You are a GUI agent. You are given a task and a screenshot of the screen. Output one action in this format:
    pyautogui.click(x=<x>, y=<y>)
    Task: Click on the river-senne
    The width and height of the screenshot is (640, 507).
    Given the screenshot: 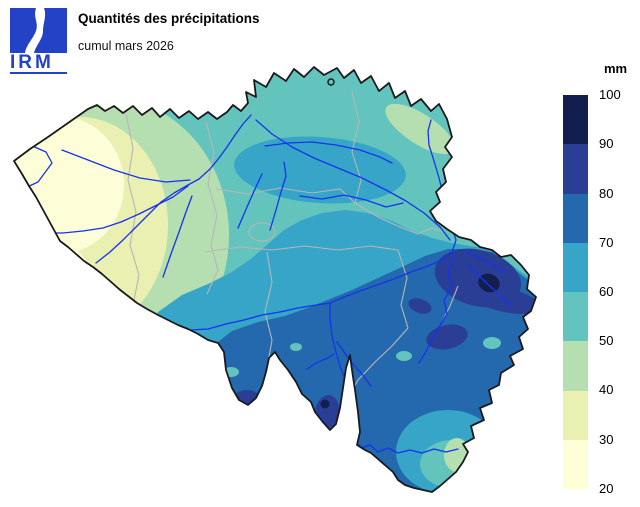 What is the action you would take?
    pyautogui.click(x=250, y=201)
    